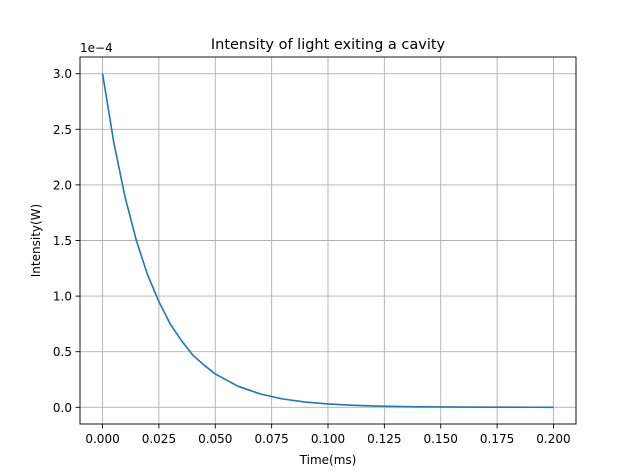 The image size is (640, 476). I want to click on y-tick-label: 2.5, so click(62, 130).